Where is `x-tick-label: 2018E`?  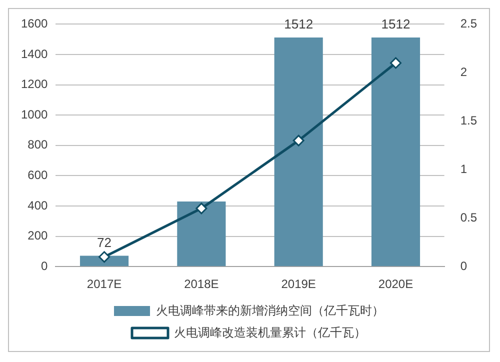 x-tick-label: 2018E is located at coordinates (201, 284).